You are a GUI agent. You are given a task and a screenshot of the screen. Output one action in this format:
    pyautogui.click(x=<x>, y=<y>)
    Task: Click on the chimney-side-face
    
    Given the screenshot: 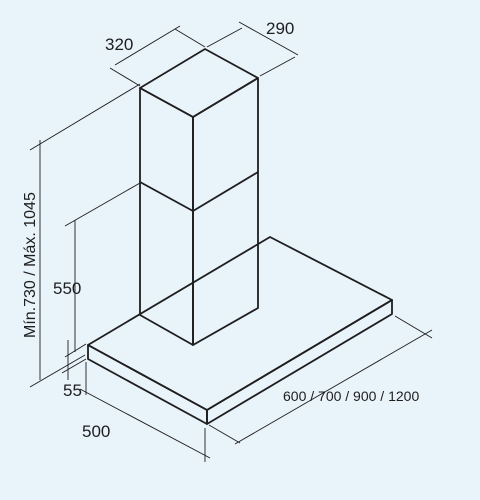 What is the action you would take?
    pyautogui.click(x=225, y=211)
    